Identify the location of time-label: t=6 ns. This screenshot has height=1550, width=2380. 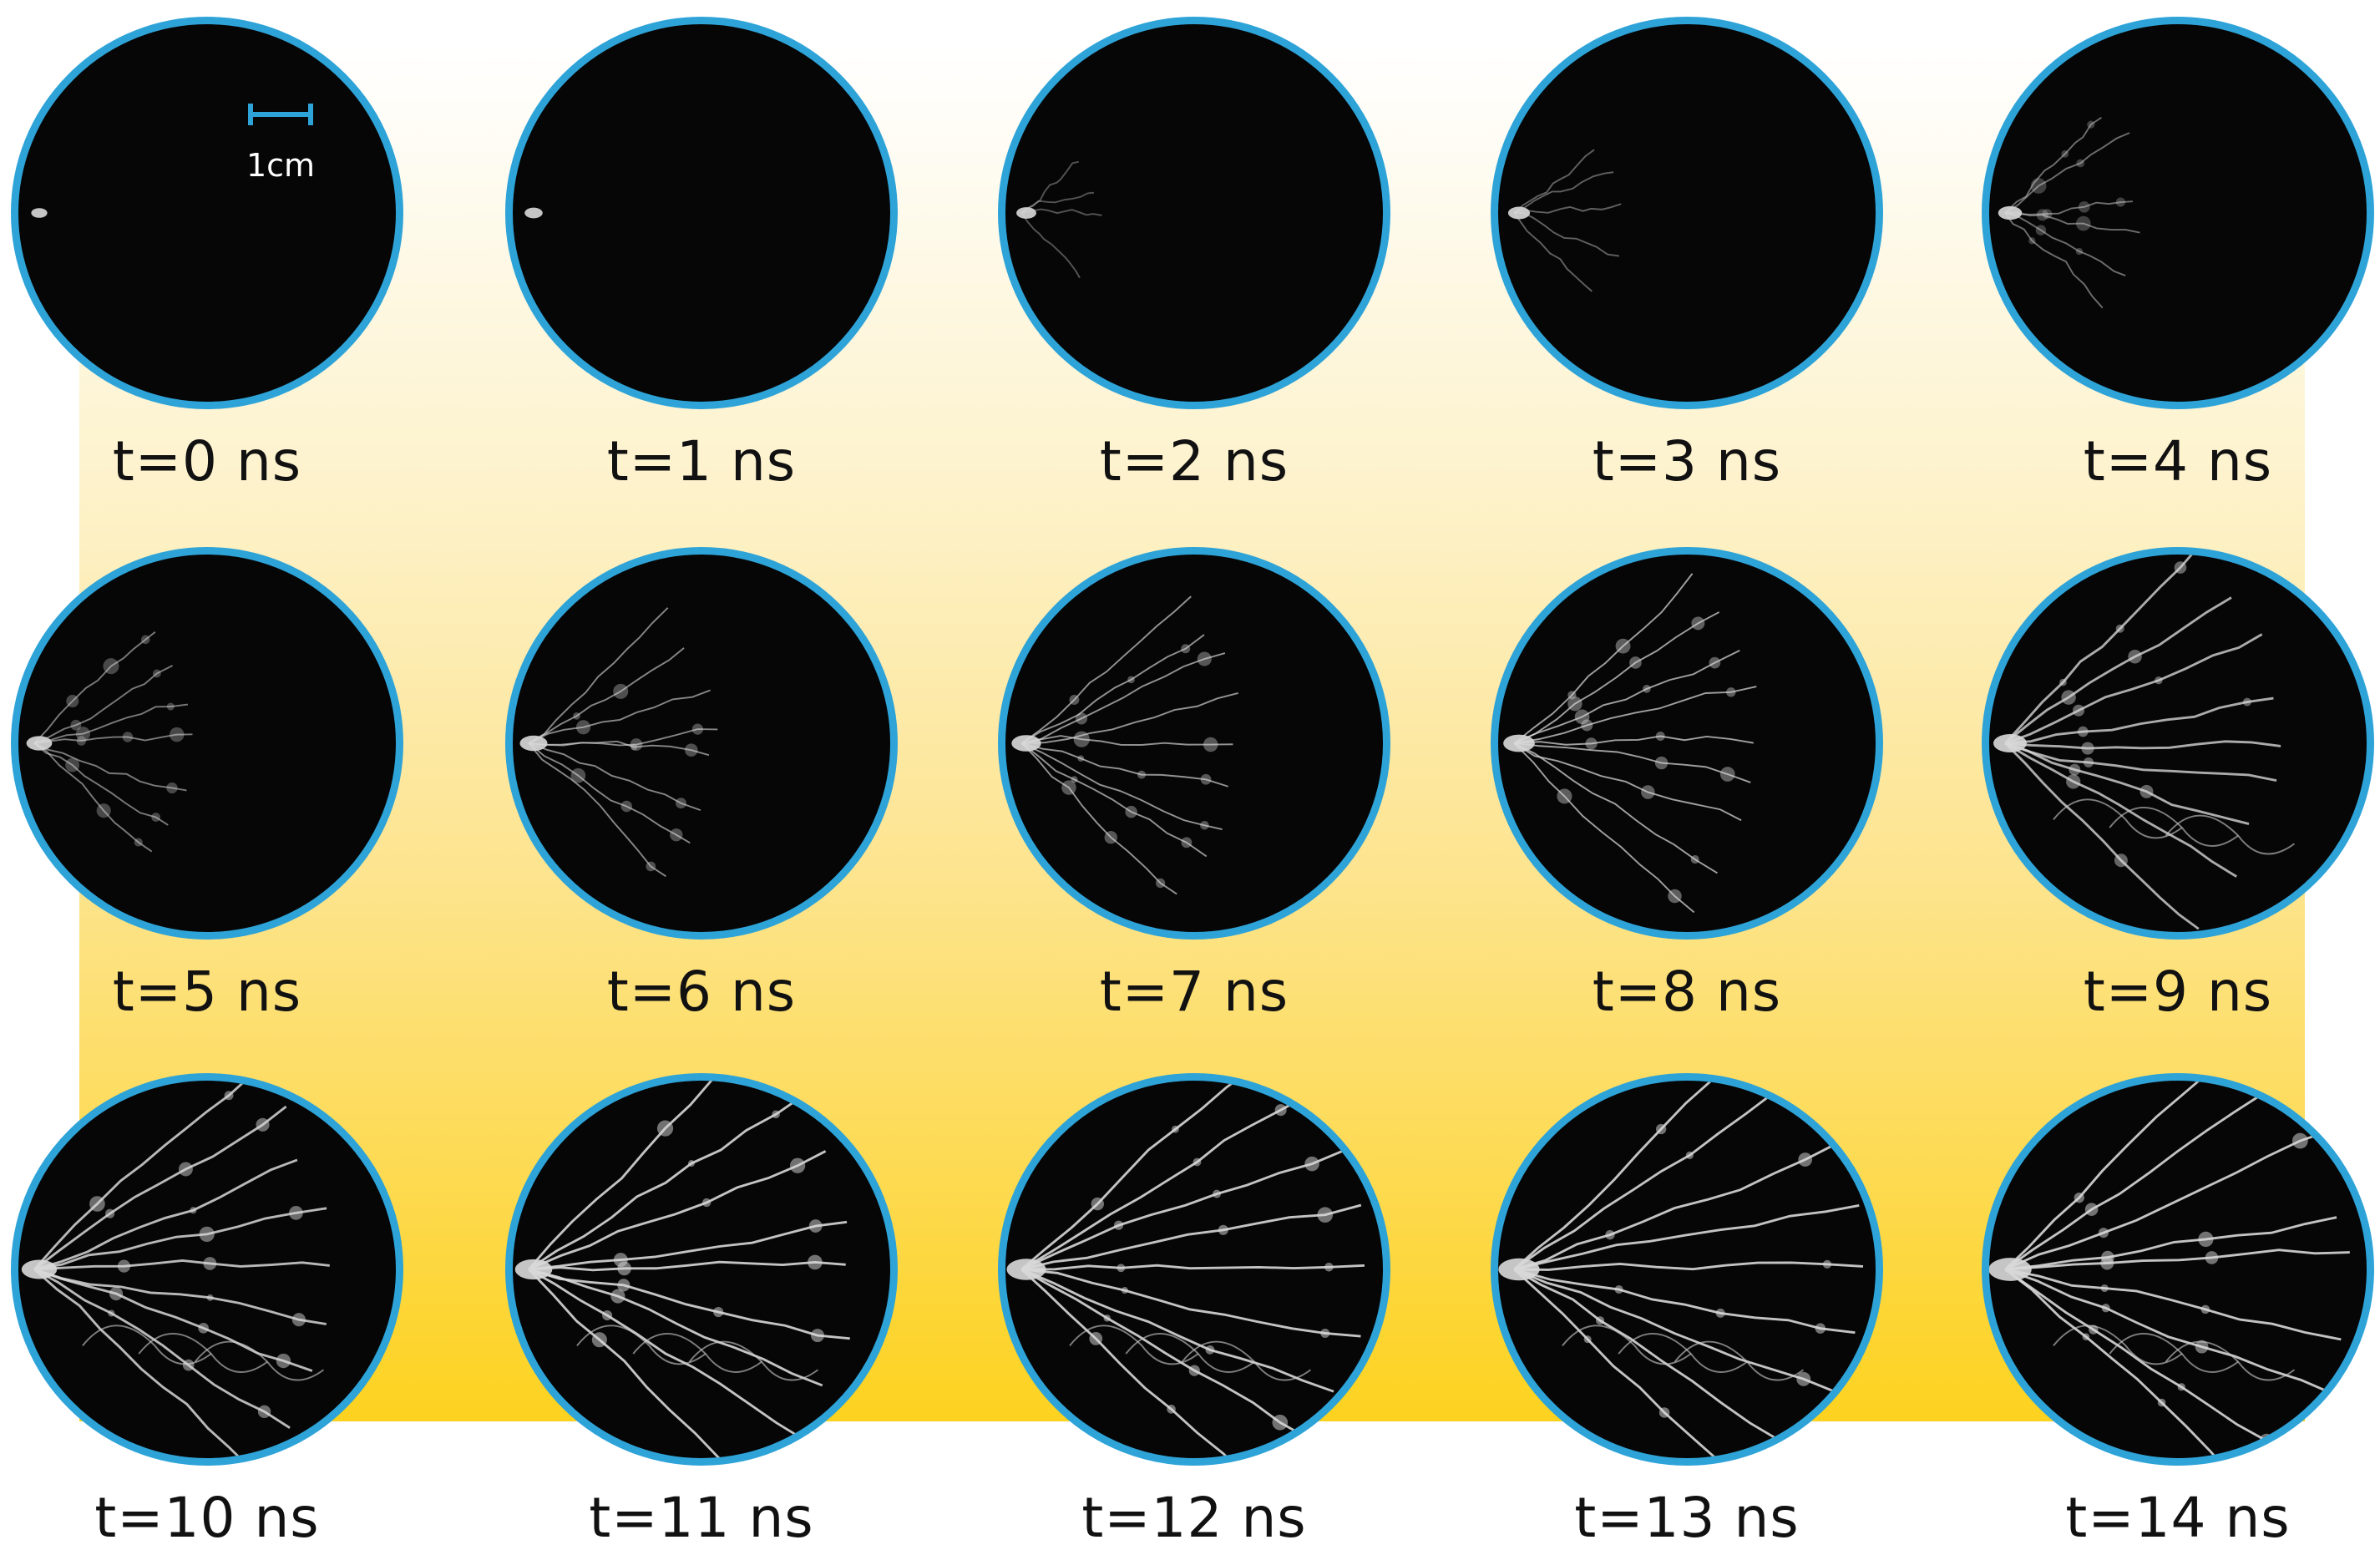
(701, 992).